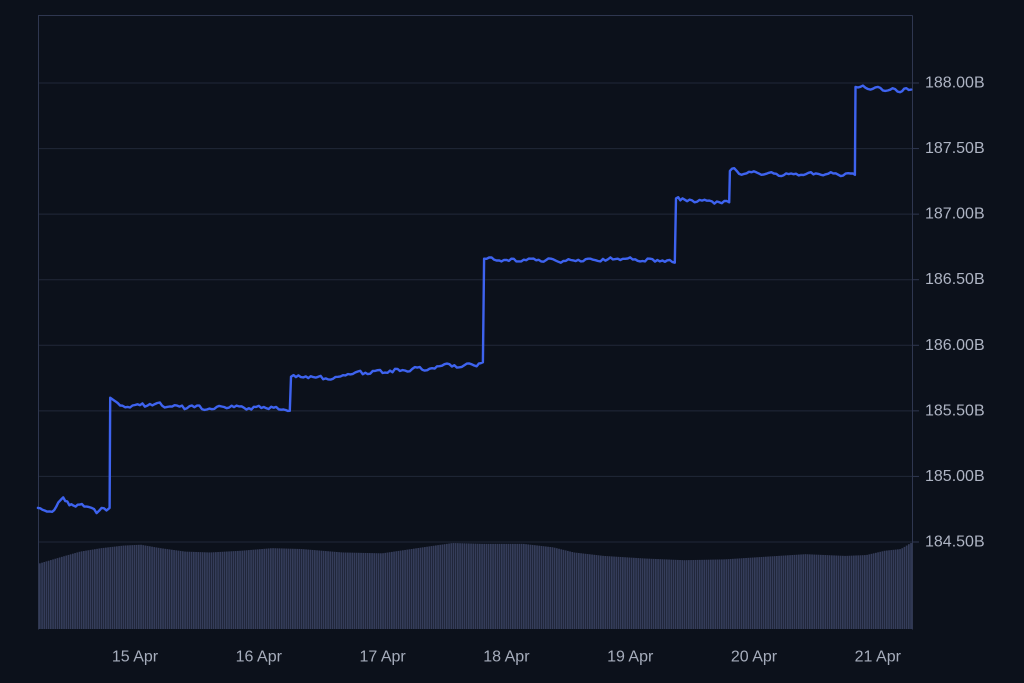 This screenshot has height=683, width=1024. What do you see at coordinates (955, 541) in the screenshot?
I see `y-axis-label: 184.50B` at bounding box center [955, 541].